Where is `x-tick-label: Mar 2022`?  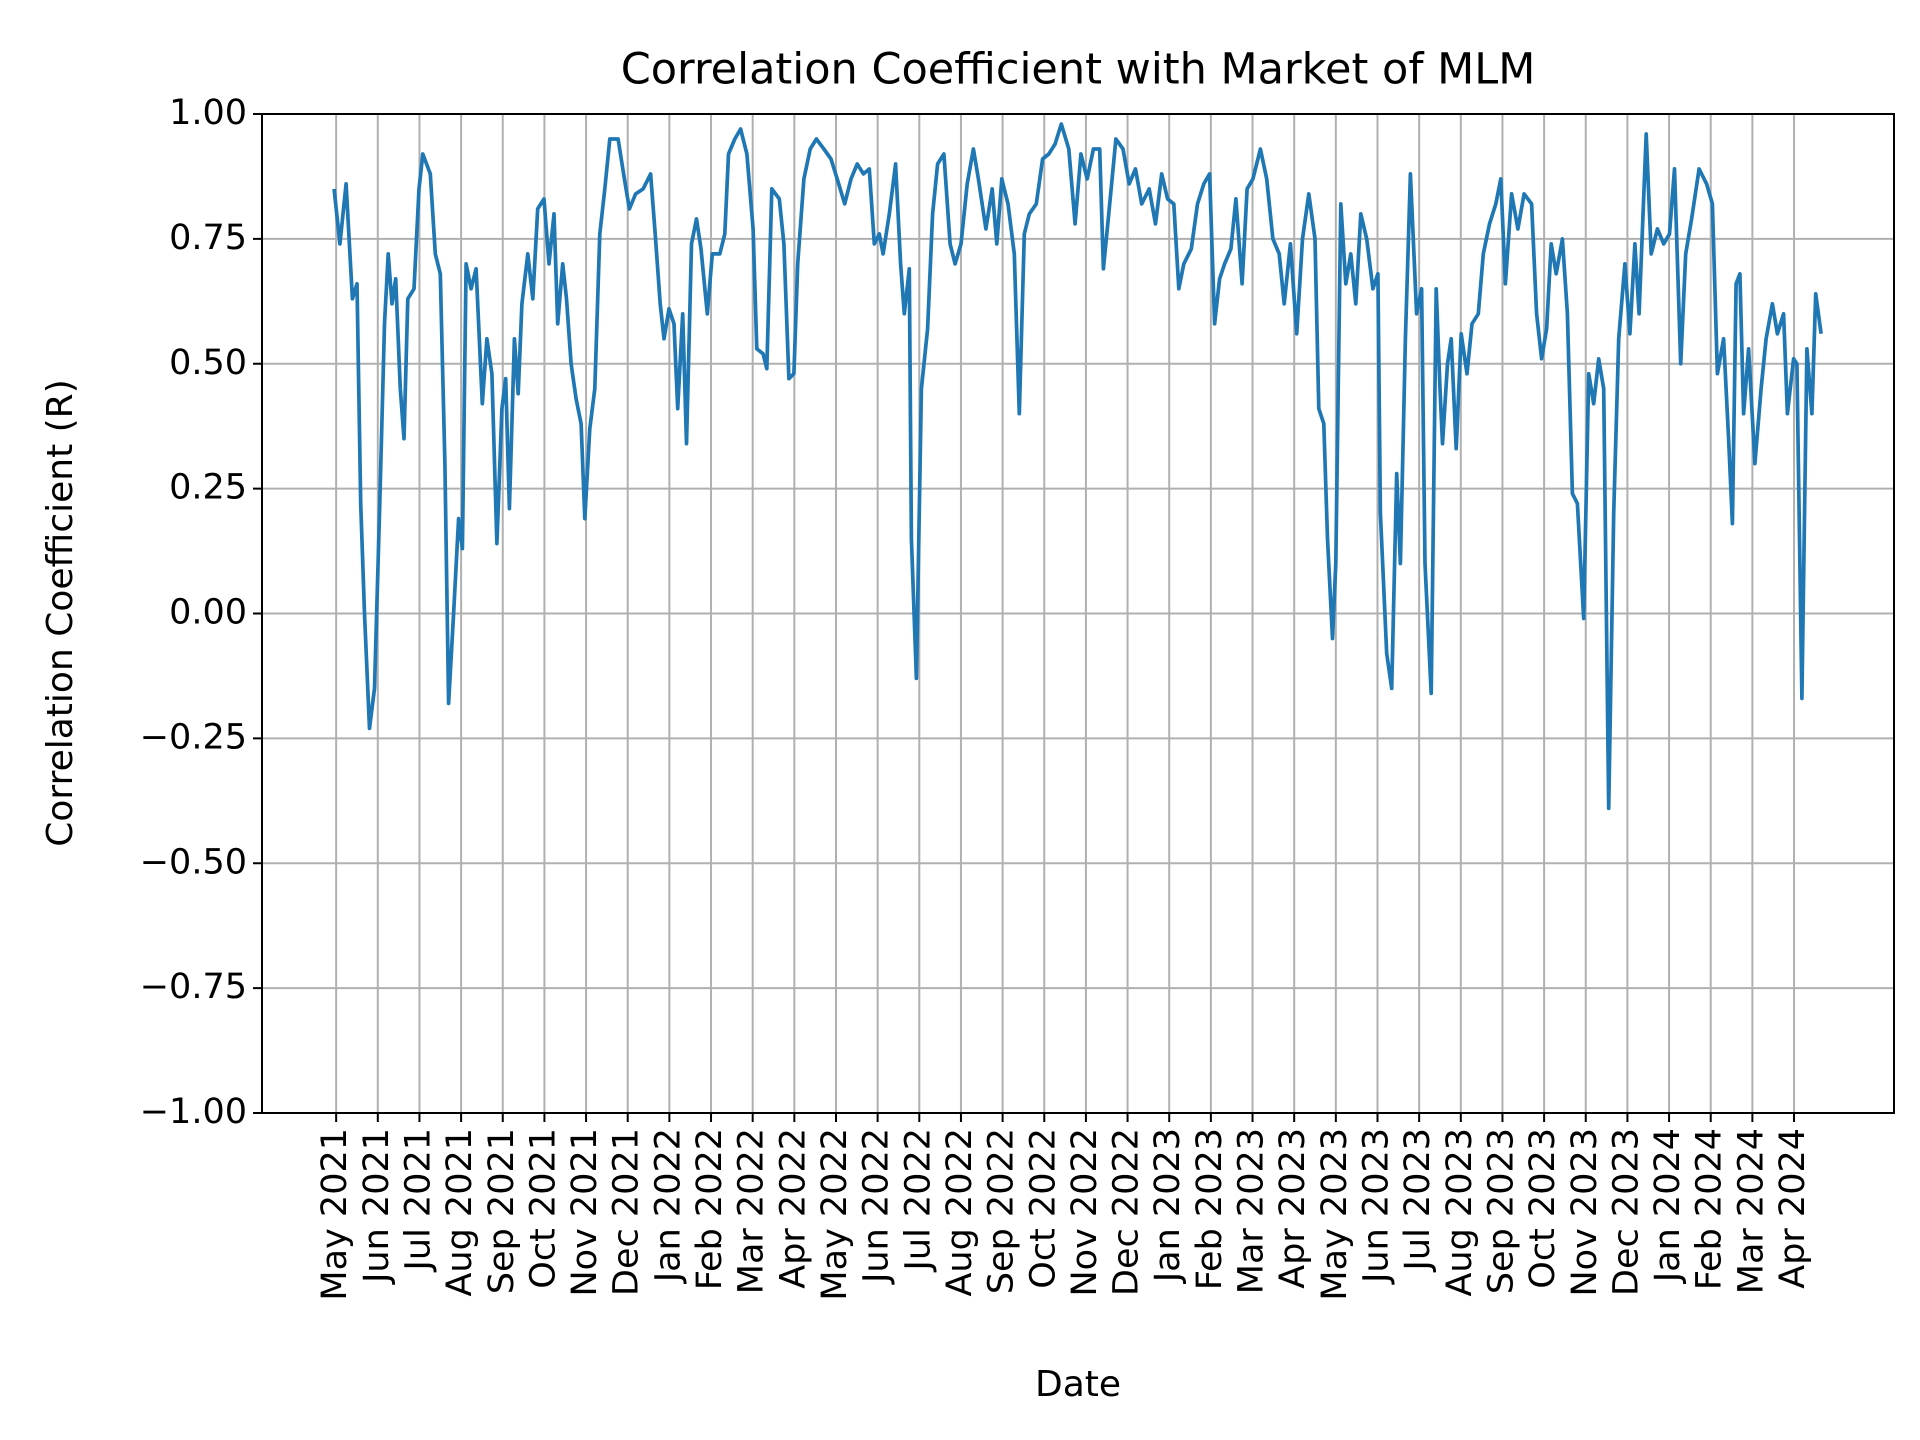
x-tick-label: Mar 2022 is located at coordinates (752, 1211).